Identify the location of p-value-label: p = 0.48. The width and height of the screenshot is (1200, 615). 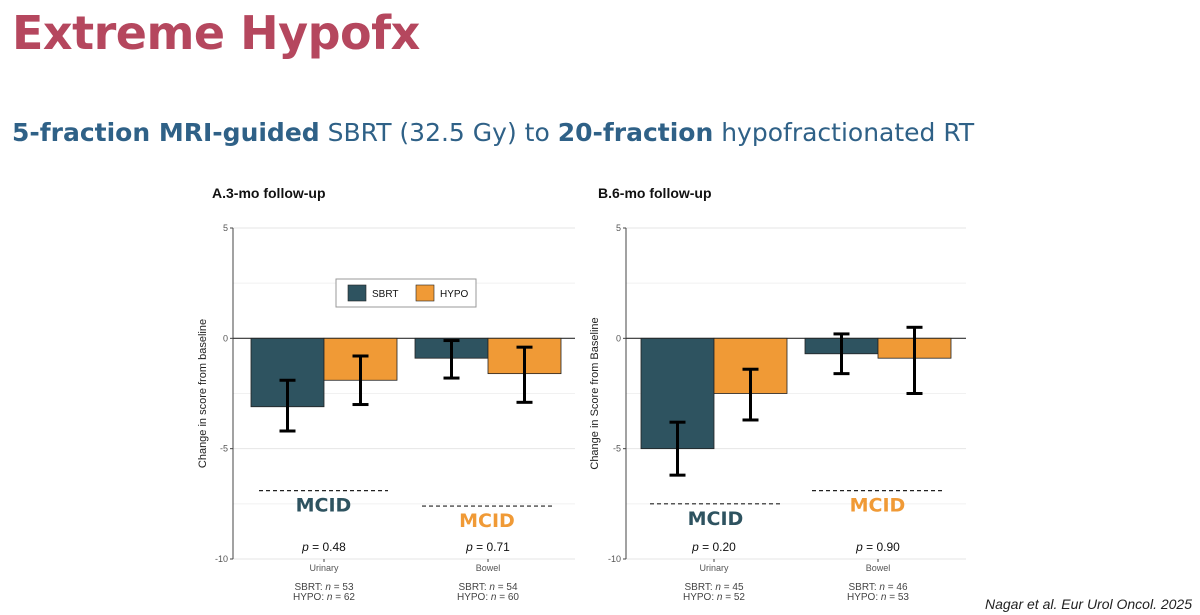
(323, 547).